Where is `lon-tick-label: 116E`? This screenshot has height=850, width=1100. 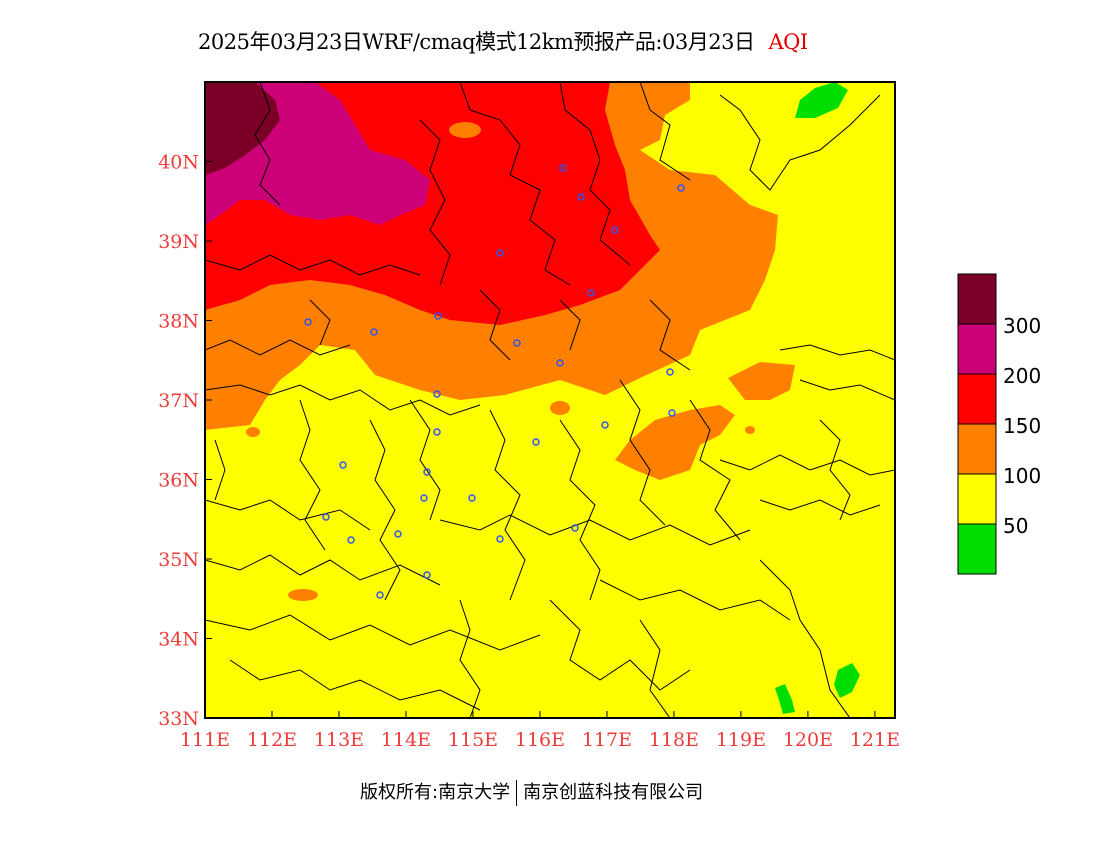 lon-tick-label: 116E is located at coordinates (540, 740).